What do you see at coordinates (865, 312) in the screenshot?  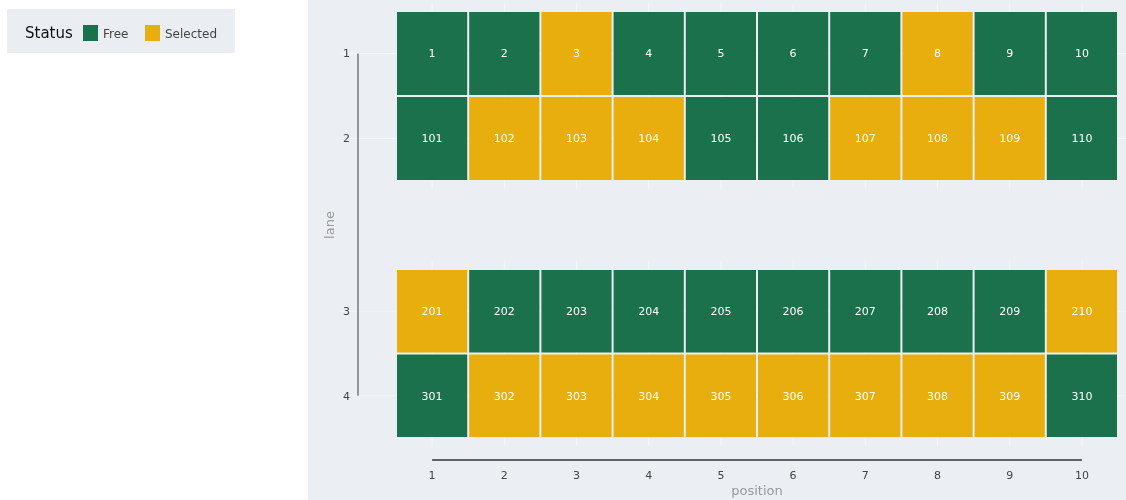 I see `data-label: 207` at bounding box center [865, 312].